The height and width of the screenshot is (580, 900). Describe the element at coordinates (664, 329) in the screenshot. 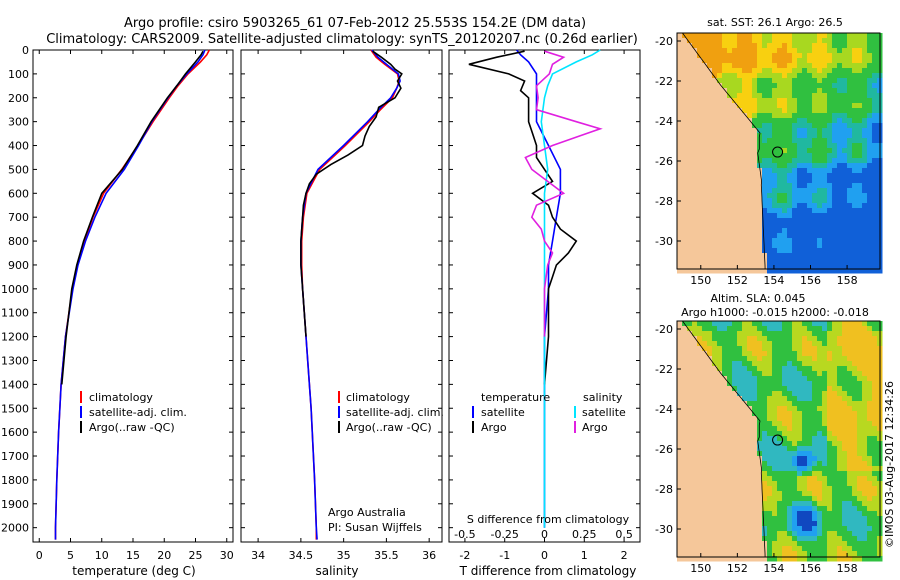

I see `lat-tick-label: -20` at that location.